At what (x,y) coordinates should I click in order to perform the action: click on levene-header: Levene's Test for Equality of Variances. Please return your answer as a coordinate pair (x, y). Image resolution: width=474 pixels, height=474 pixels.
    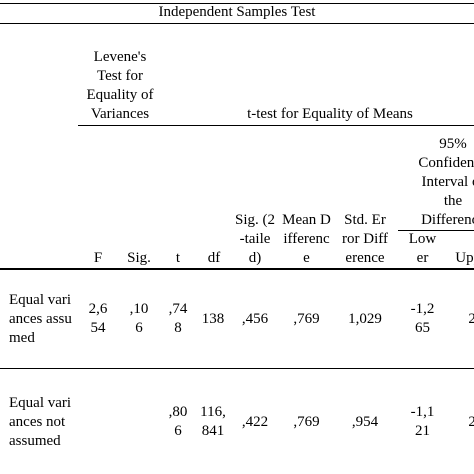
    Looking at the image, I should click on (120, 75).